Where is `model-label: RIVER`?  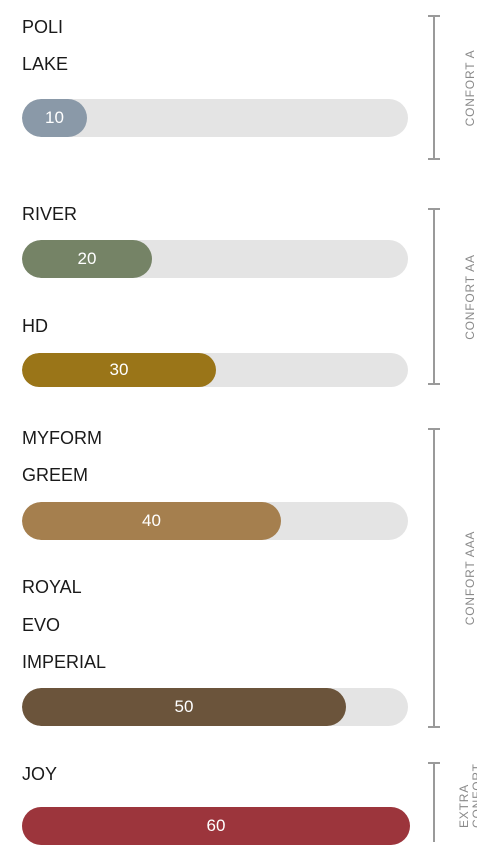
model-label: RIVER is located at coordinates (50, 214).